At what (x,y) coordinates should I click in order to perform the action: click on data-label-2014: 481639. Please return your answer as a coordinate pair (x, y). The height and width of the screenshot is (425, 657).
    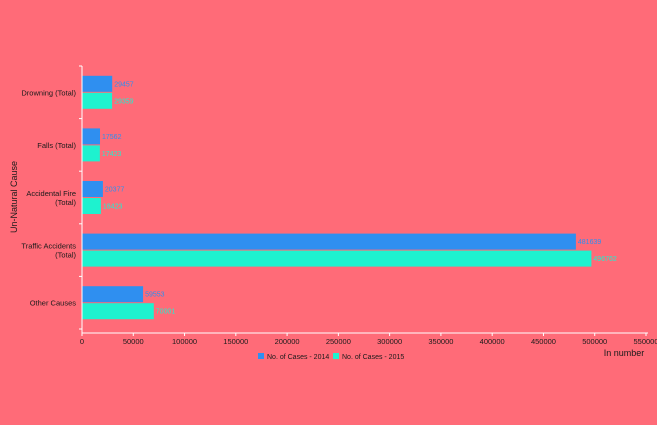
    Looking at the image, I should click on (589, 242).